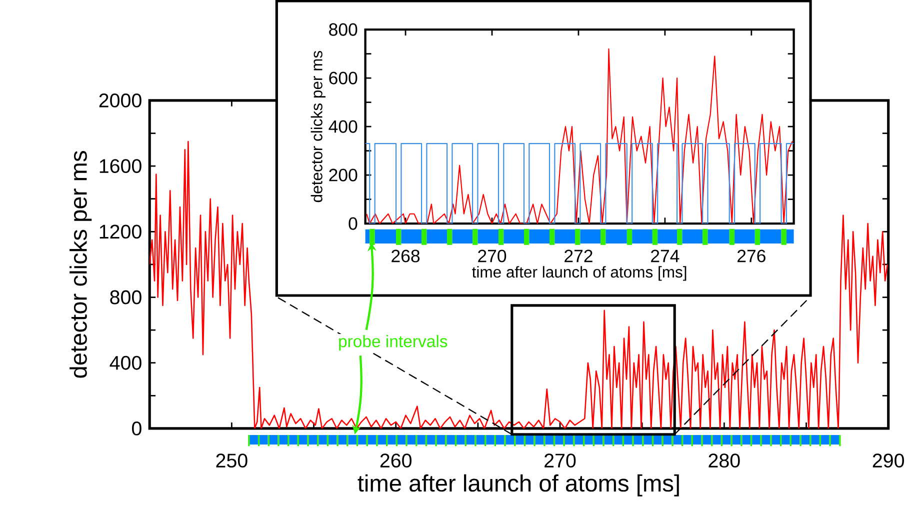  Describe the element at coordinates (578, 256) in the screenshot. I see `x-tick-label: 272` at that location.